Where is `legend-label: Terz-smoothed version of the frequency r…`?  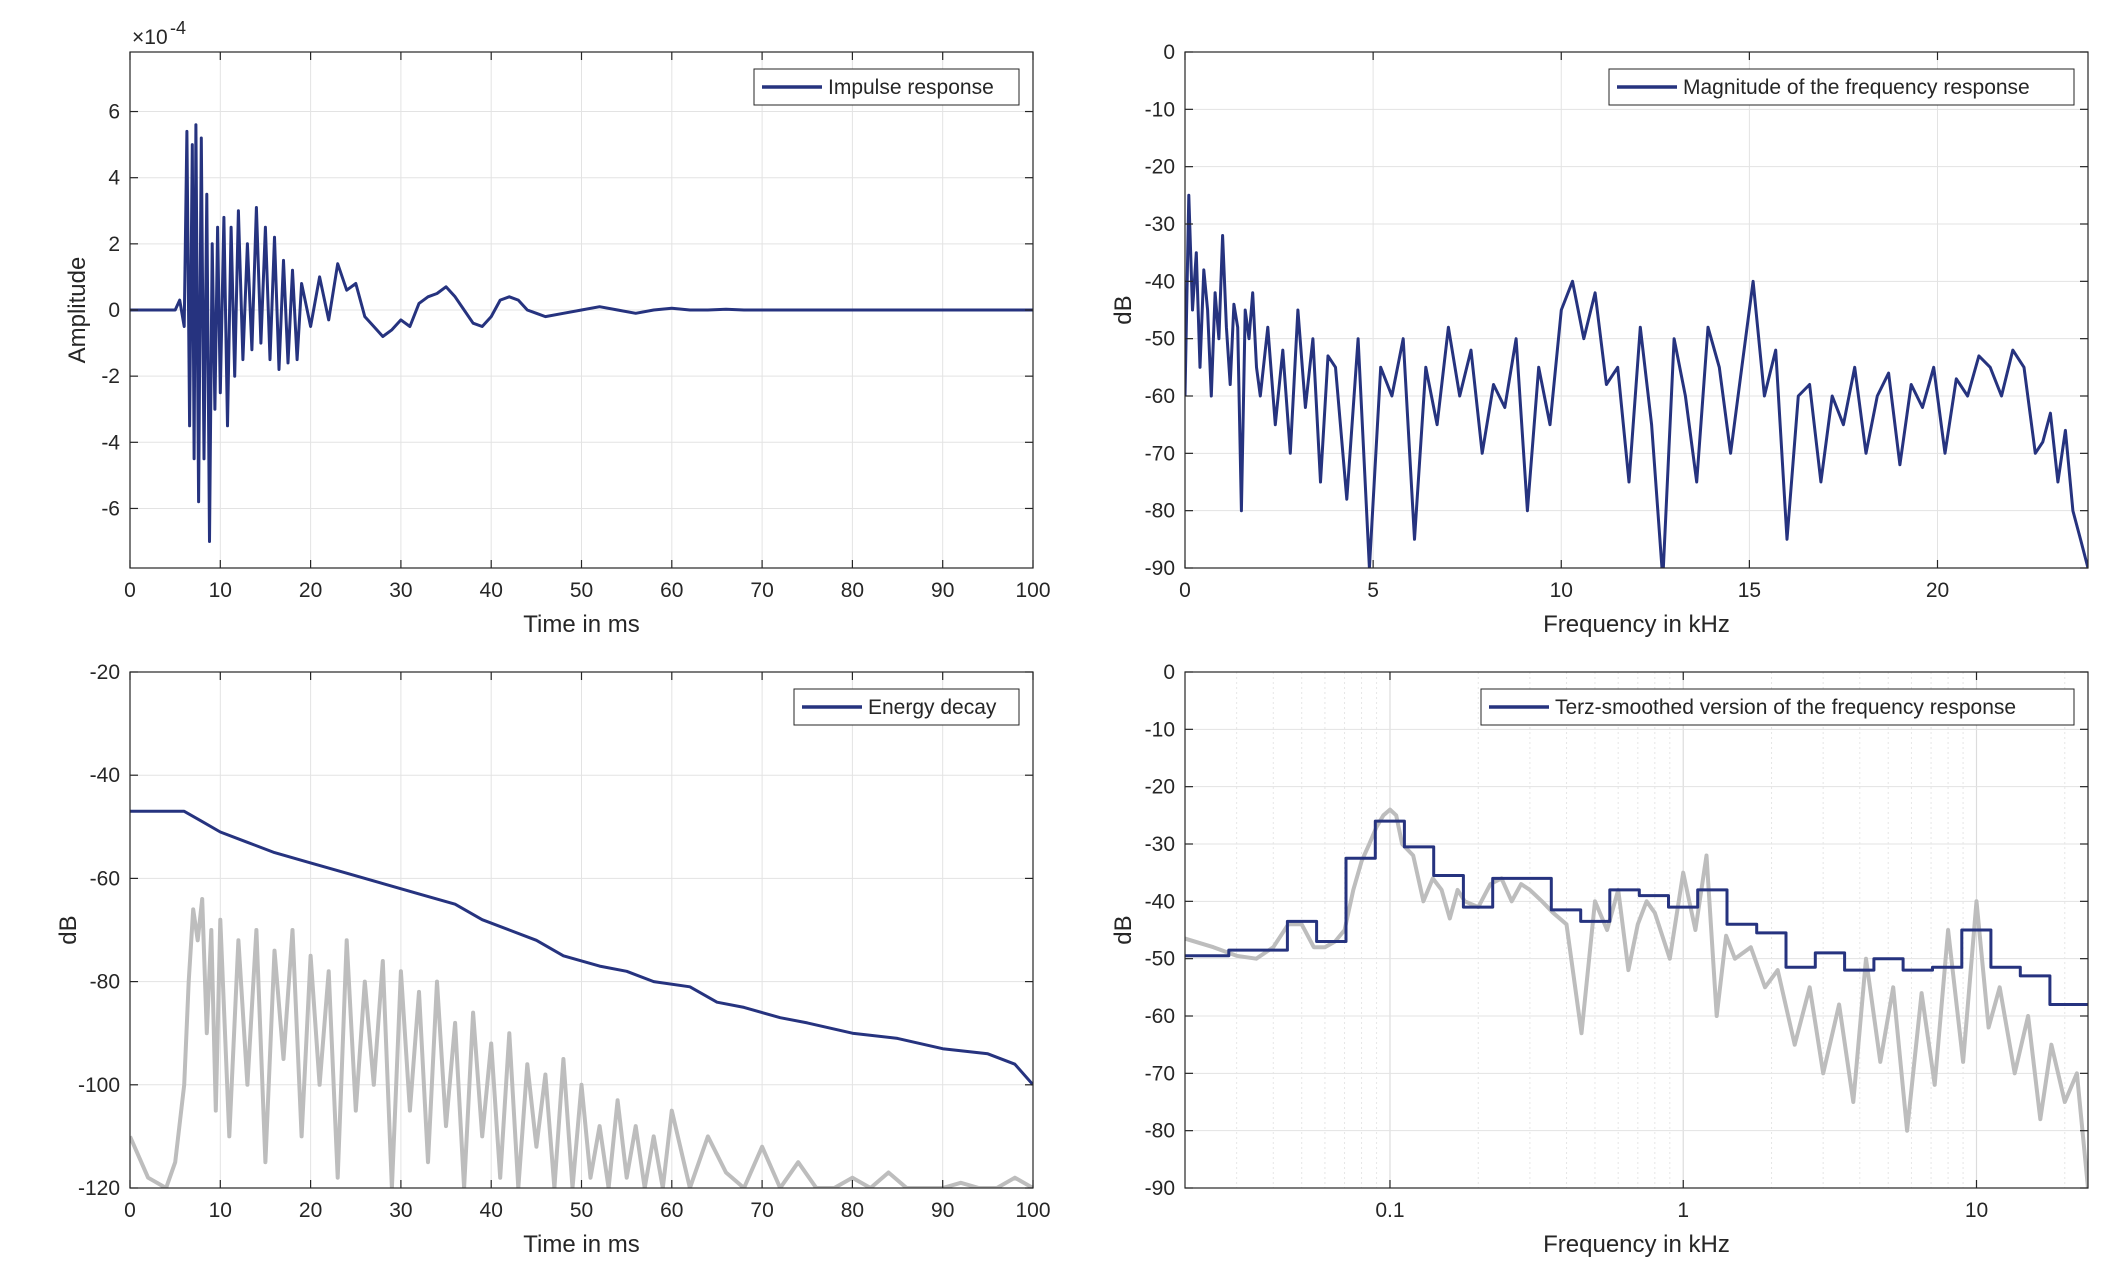
legend-label: Terz-smoothed version of the frequency r… is located at coordinates (1785, 707).